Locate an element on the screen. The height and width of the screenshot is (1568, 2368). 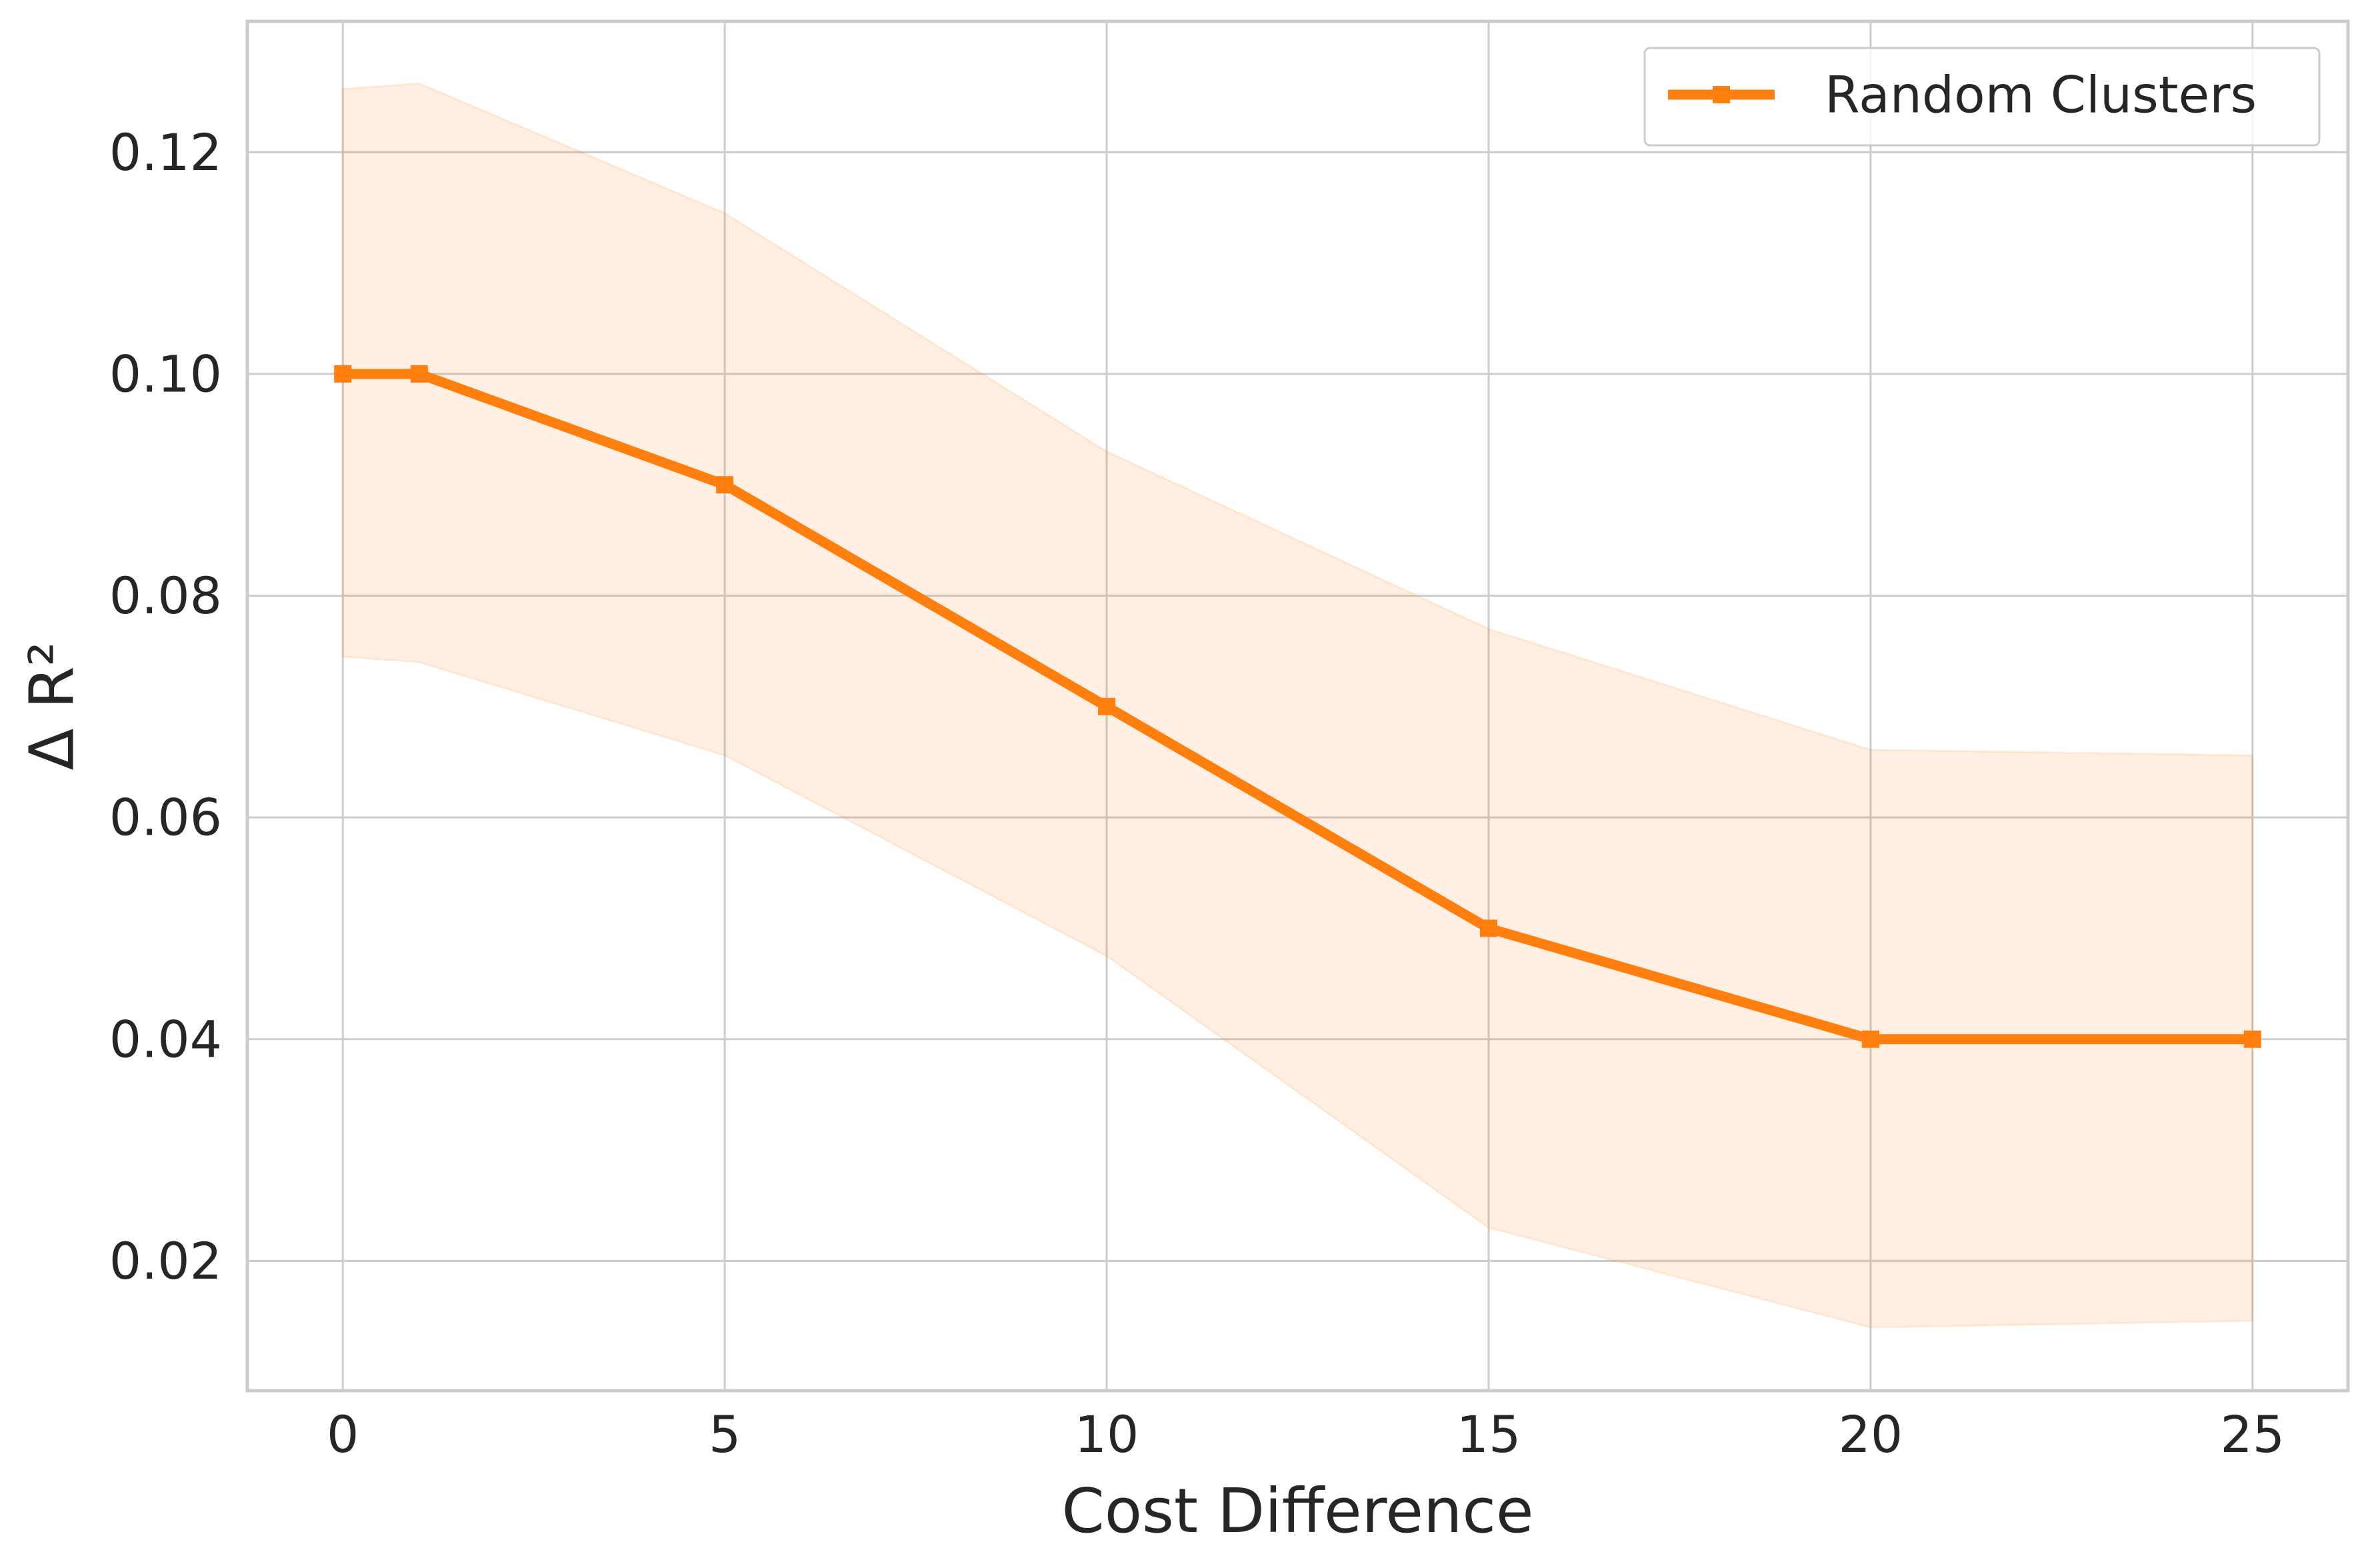
y-tick-label: 0.08 is located at coordinates (165, 595).